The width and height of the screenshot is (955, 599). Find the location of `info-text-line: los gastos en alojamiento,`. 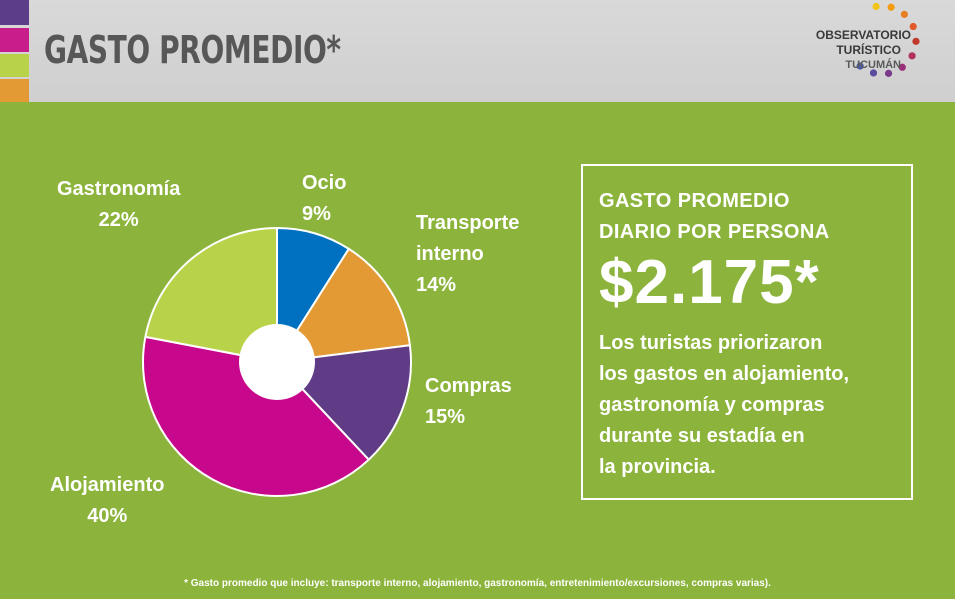

info-text-line: los gastos en alojamiento, is located at coordinates (724, 374).